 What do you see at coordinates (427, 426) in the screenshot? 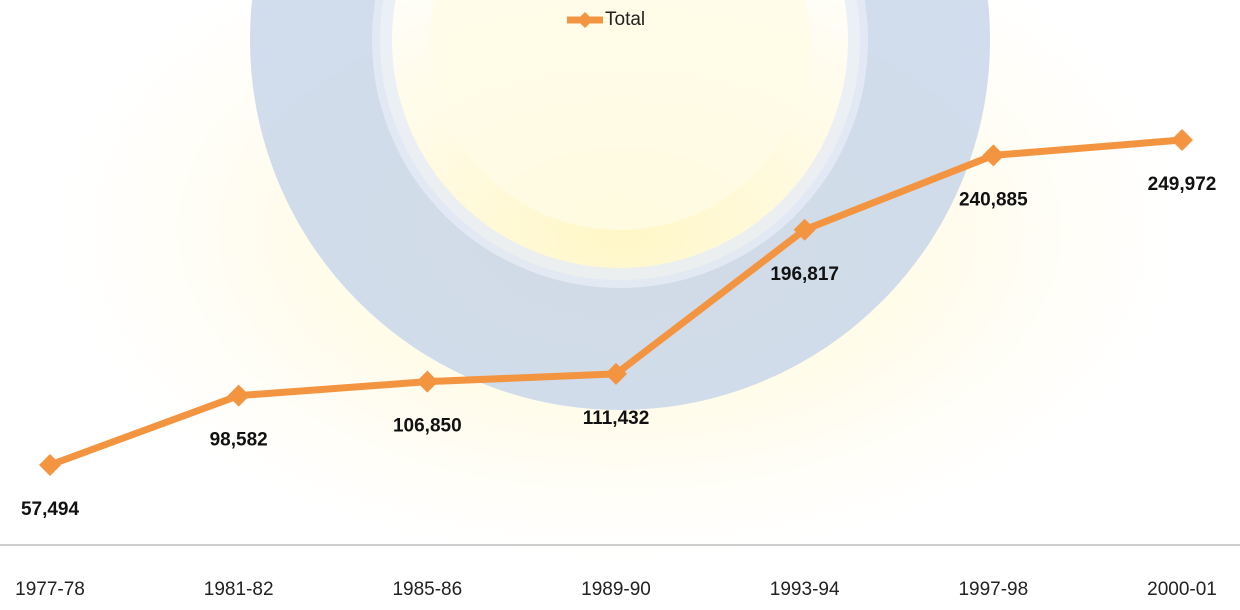
I see `data-label: 106,850` at bounding box center [427, 426].